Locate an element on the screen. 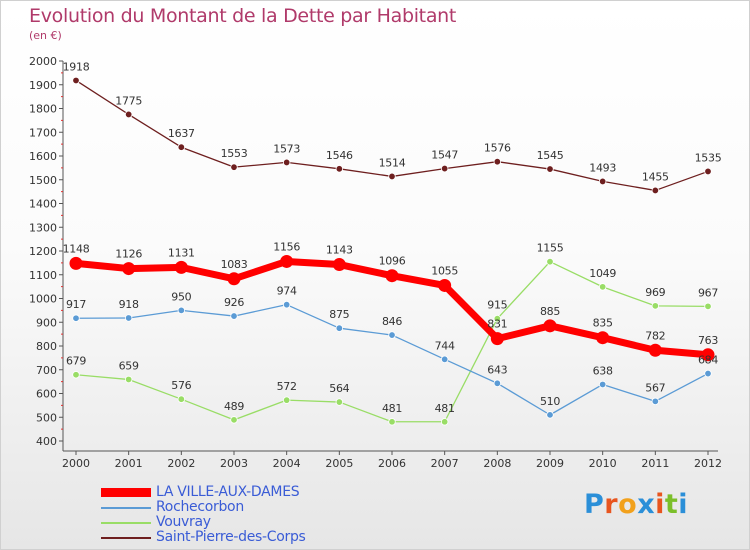 This screenshot has height=550, width=750. data-label-la-ville-aux-dames: 1126 is located at coordinates (128, 254).